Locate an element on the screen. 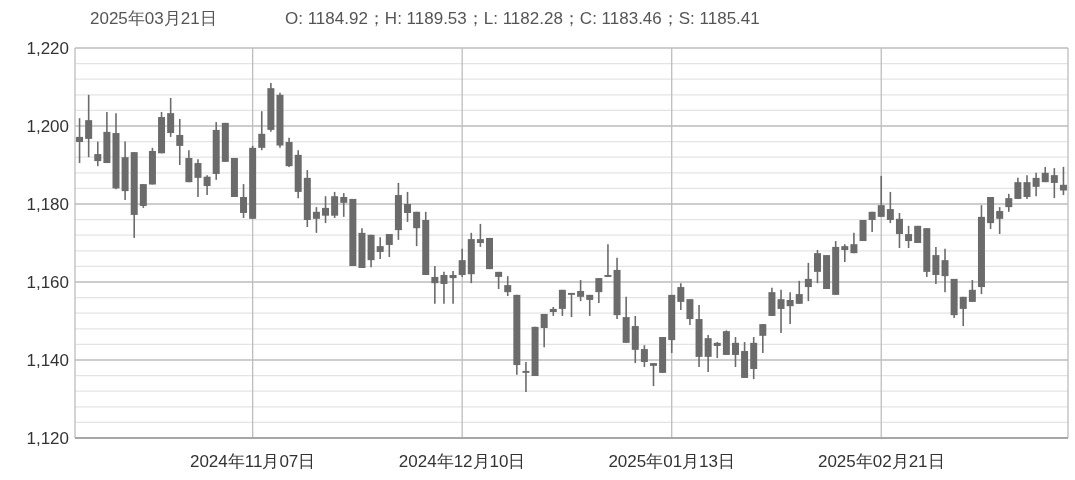  y-tick-label: 1,180 is located at coordinates (47, 204).